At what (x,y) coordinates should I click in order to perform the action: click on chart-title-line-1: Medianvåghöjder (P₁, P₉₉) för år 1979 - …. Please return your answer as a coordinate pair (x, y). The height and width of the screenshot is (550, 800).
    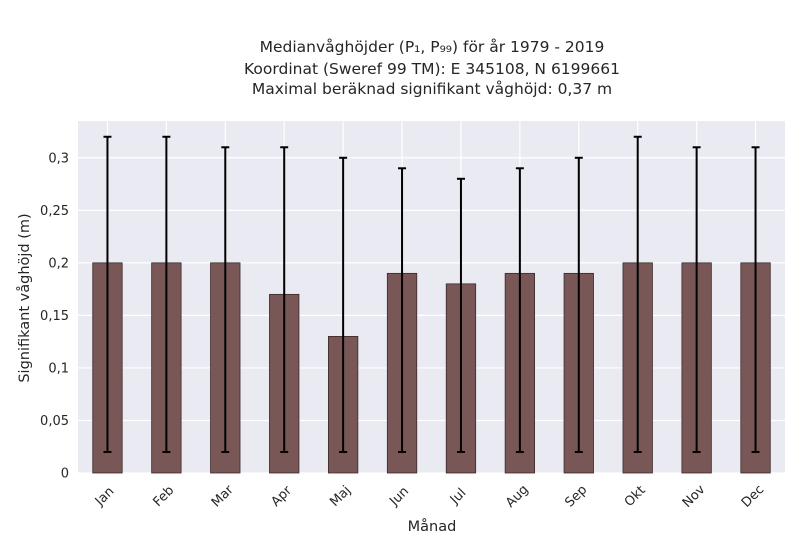
    Looking at the image, I should click on (432, 47).